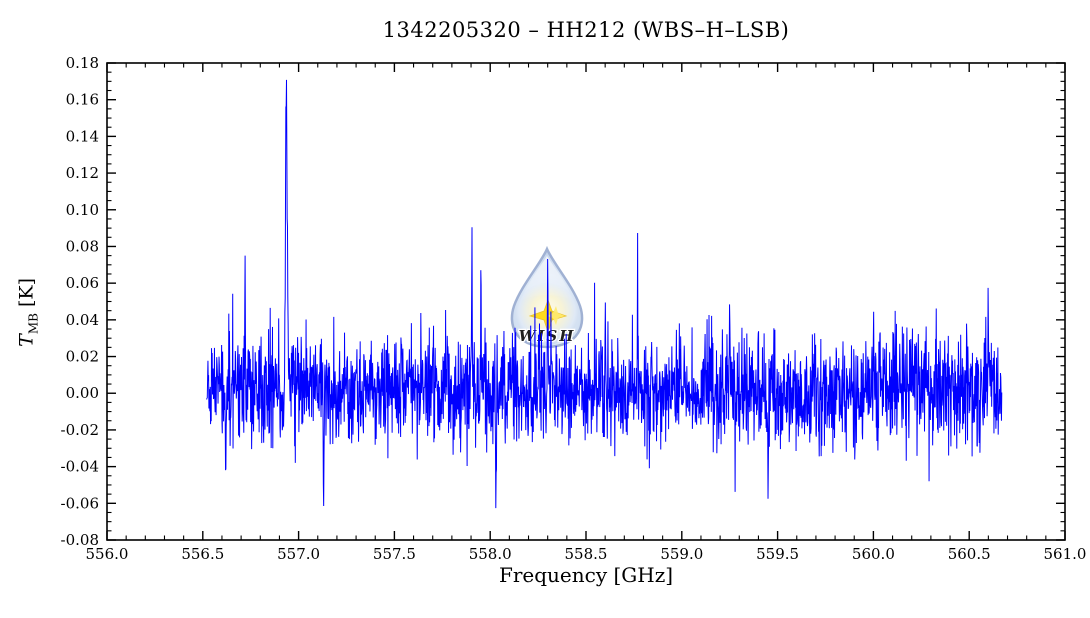 This screenshot has width=1090, height=618. What do you see at coordinates (298, 554) in the screenshot?
I see `x-tick-label: 557.0` at bounding box center [298, 554].